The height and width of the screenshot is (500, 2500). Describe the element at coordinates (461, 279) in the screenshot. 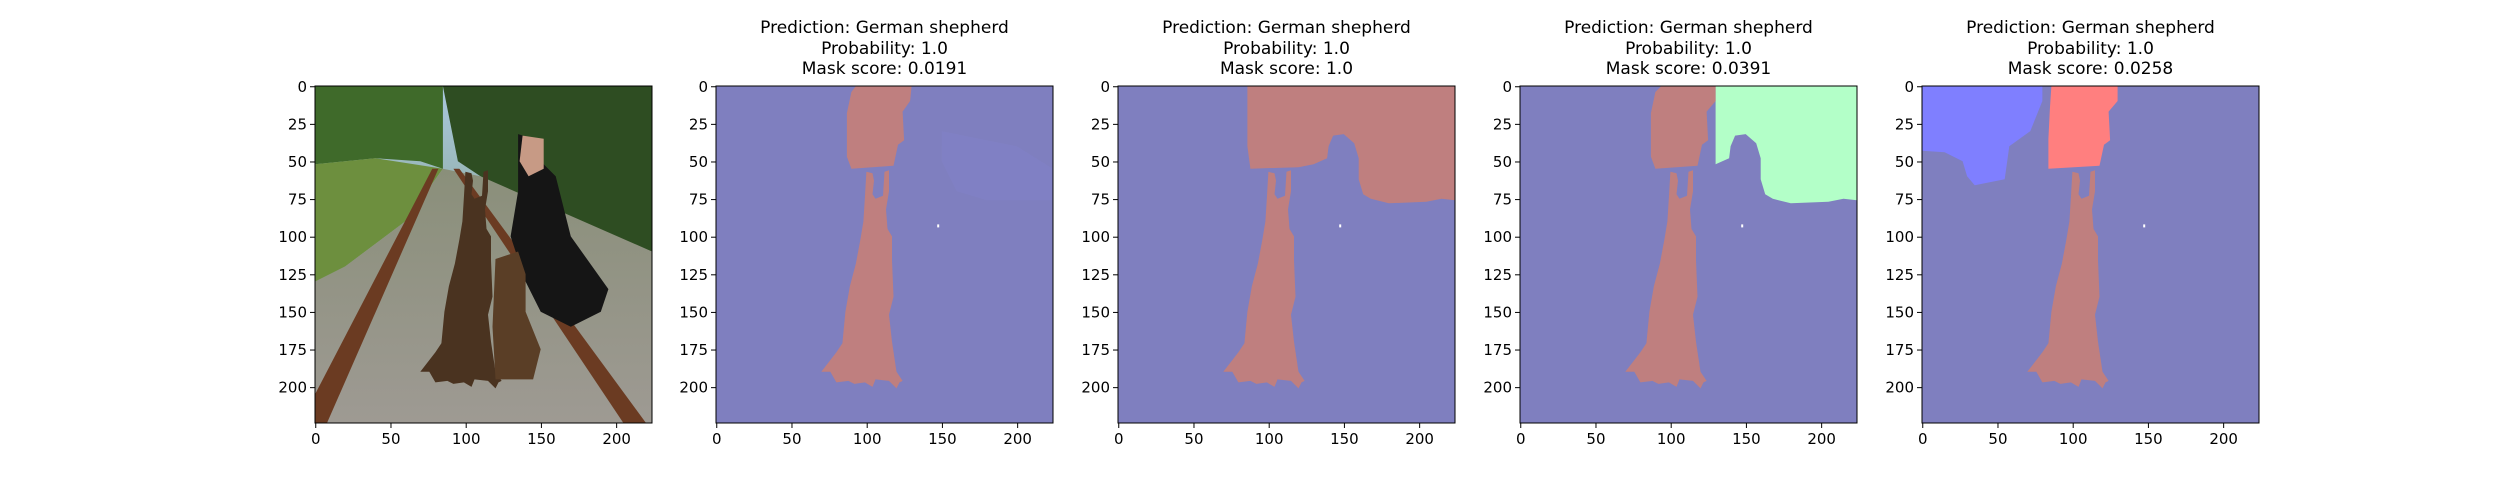

I see `photo-dog-large` at that location.